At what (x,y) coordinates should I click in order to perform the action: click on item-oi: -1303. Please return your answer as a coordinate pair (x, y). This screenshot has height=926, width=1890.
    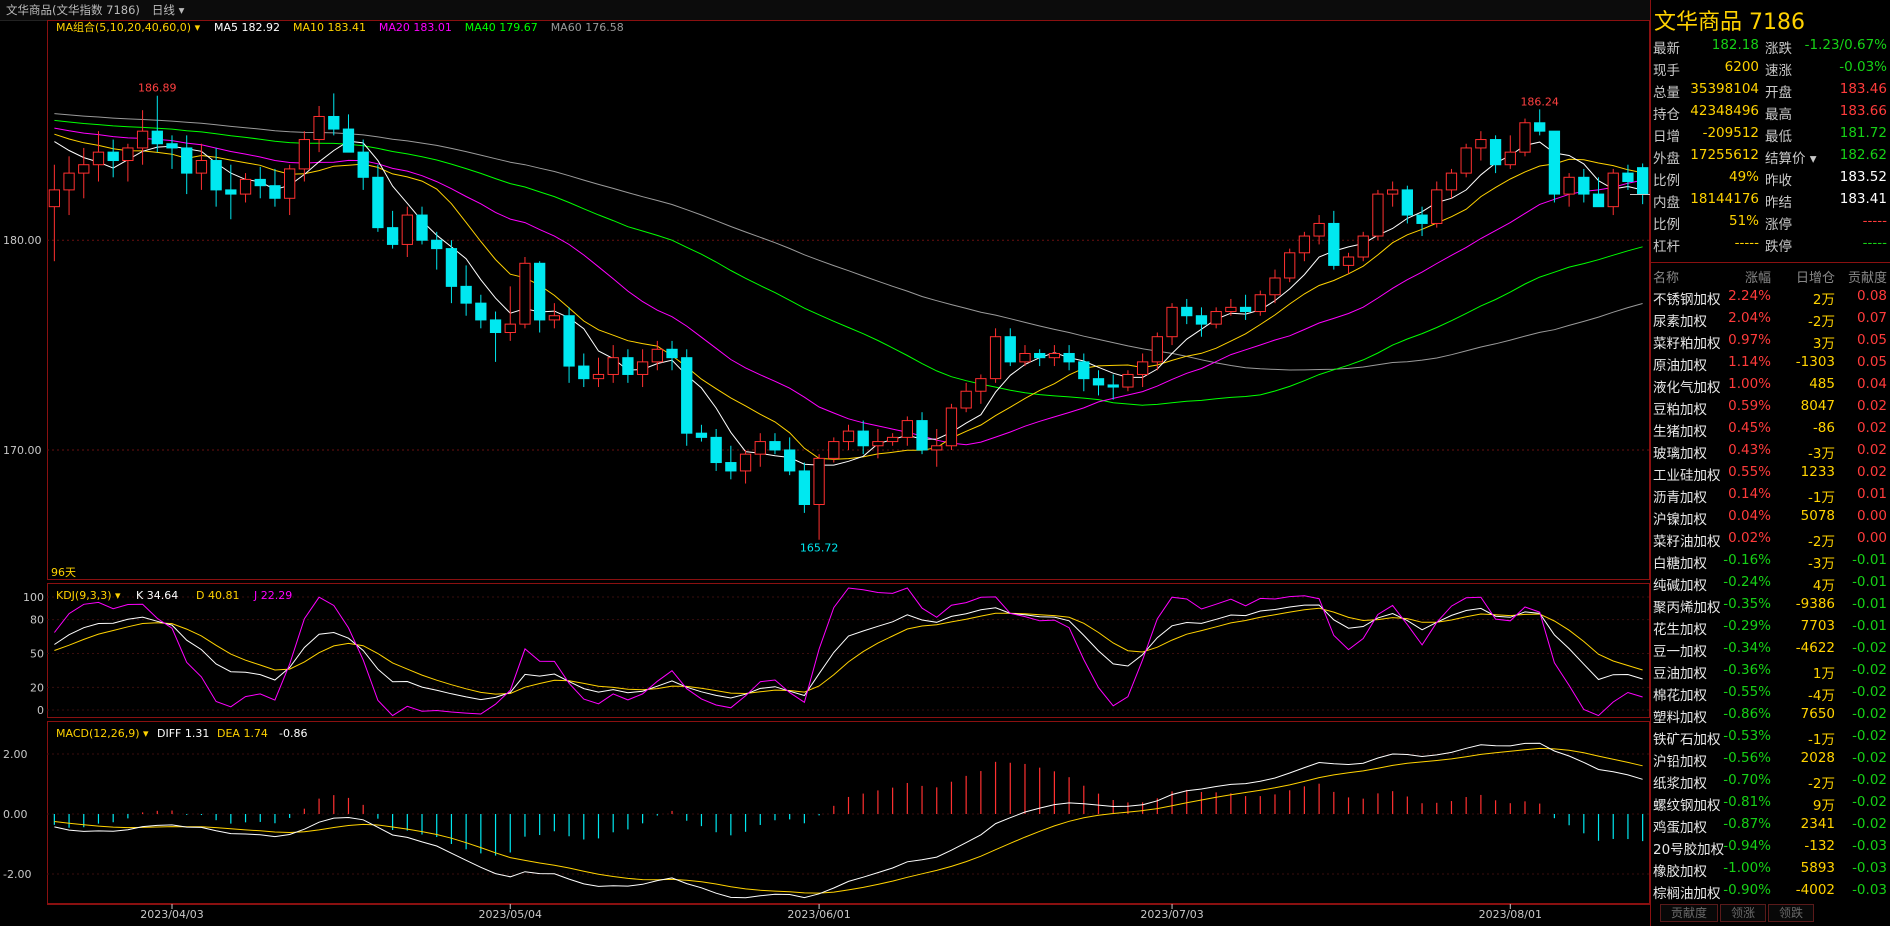
    Looking at the image, I should click on (1815, 362).